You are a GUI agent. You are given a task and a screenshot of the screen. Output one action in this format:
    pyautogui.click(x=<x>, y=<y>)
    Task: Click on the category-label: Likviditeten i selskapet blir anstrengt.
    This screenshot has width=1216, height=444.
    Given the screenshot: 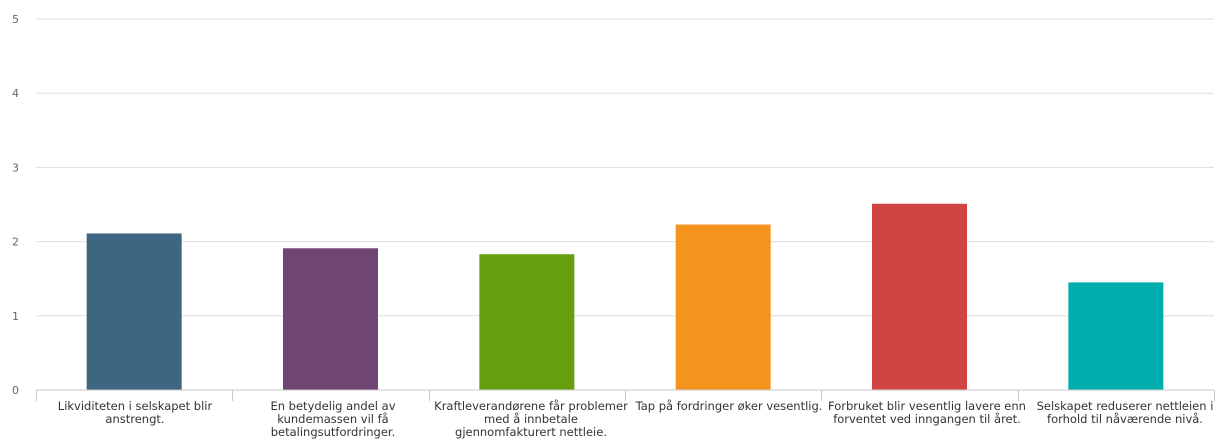 What is the action you would take?
    pyautogui.click(x=135, y=412)
    